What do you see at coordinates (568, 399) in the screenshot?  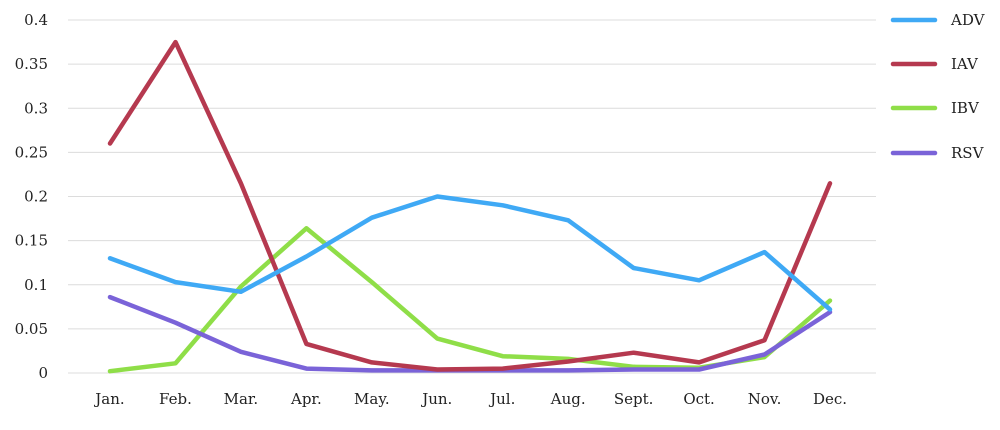 I see `x-tick-label: Aug.` at bounding box center [568, 399].